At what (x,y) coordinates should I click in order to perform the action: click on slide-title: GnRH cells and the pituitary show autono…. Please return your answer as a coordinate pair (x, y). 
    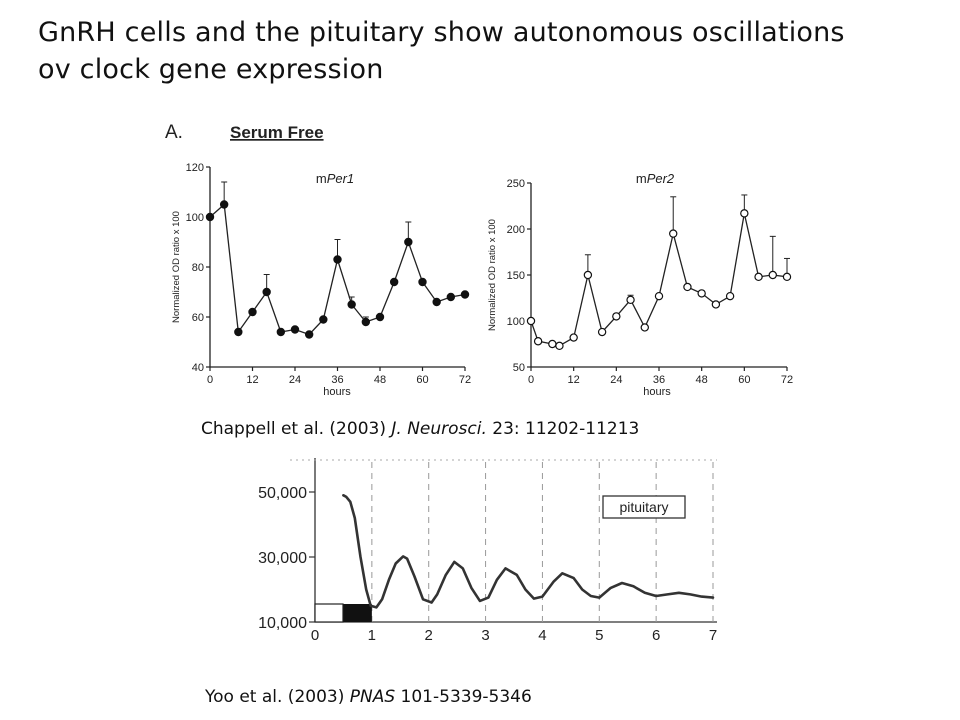
    Looking at the image, I should click on (488, 51).